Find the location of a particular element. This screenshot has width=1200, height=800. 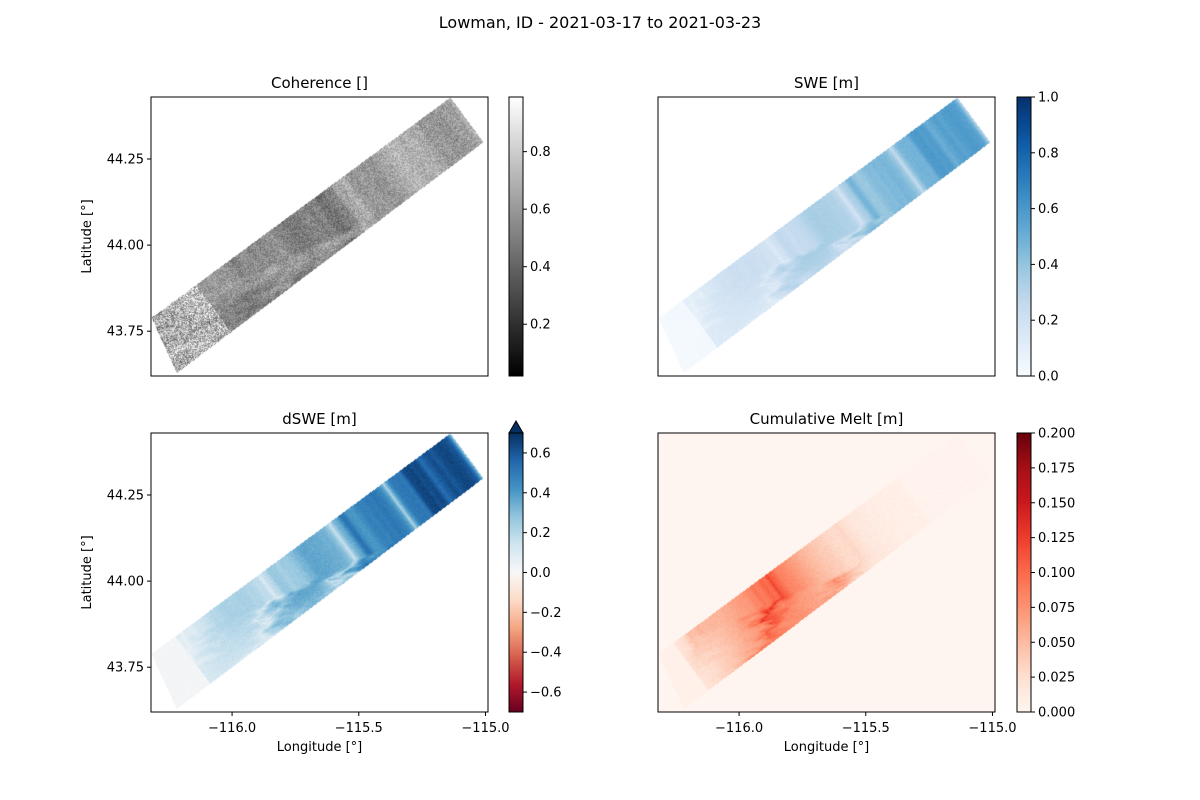

colorbar-tick-label: 0.000 is located at coordinates (1056, 713).